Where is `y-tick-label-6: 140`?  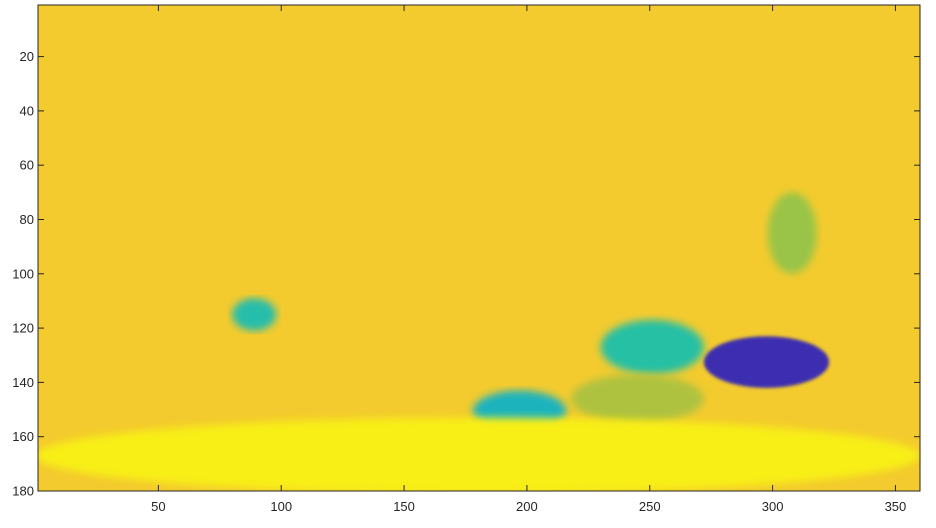
y-tick-label-6: 140 is located at coordinates (23, 382).